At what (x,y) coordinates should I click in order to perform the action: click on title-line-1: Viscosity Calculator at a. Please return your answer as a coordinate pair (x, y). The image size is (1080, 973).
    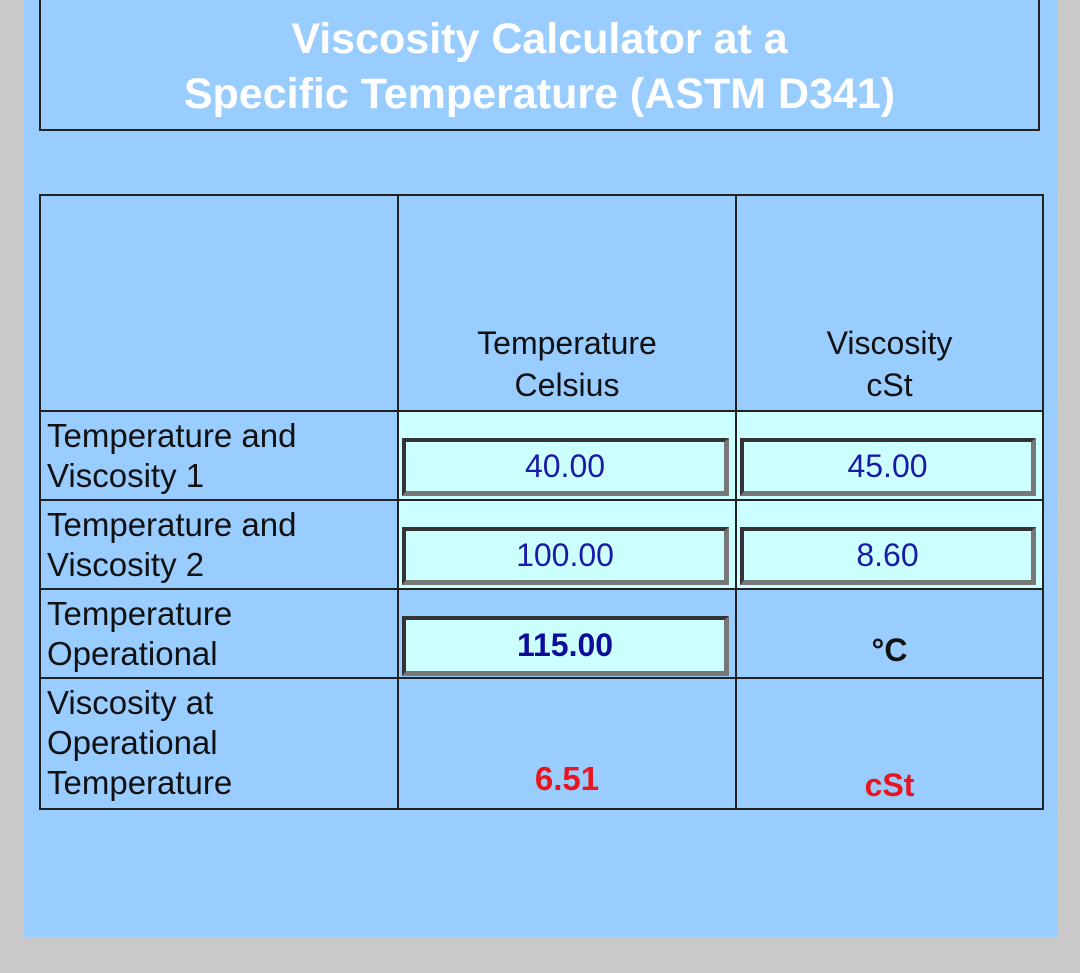
    Looking at the image, I should click on (539, 38).